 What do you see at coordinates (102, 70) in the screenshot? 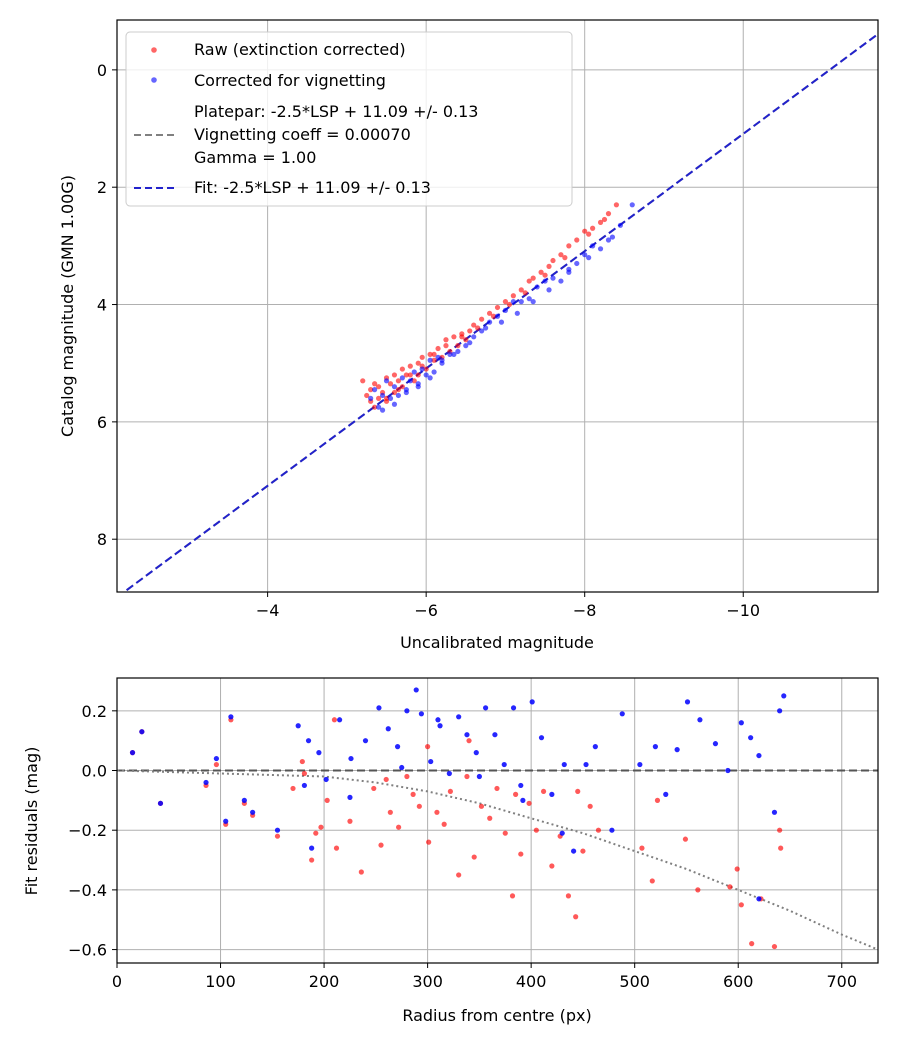
I see `top-y-tick-label: 0` at bounding box center [102, 70].